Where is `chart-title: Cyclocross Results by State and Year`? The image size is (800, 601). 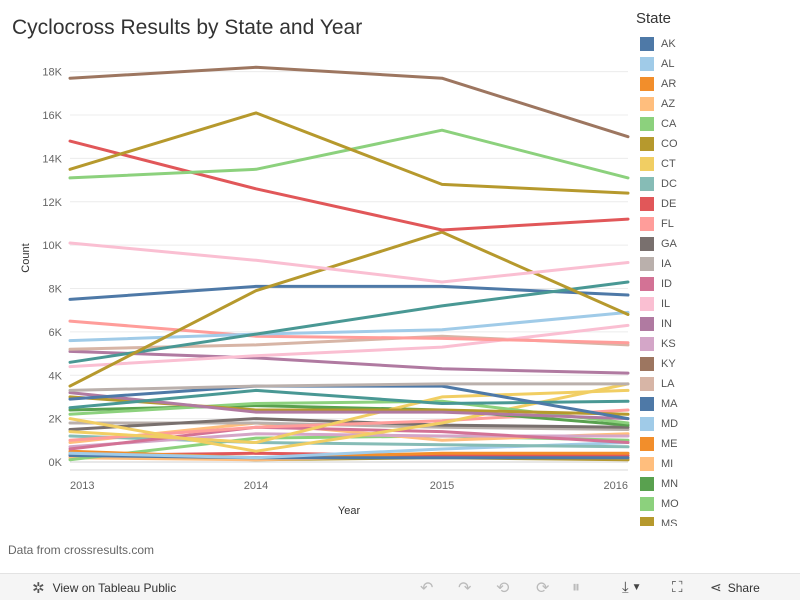
chart-title: Cyclocross Results by State and Year is located at coordinates (187, 27).